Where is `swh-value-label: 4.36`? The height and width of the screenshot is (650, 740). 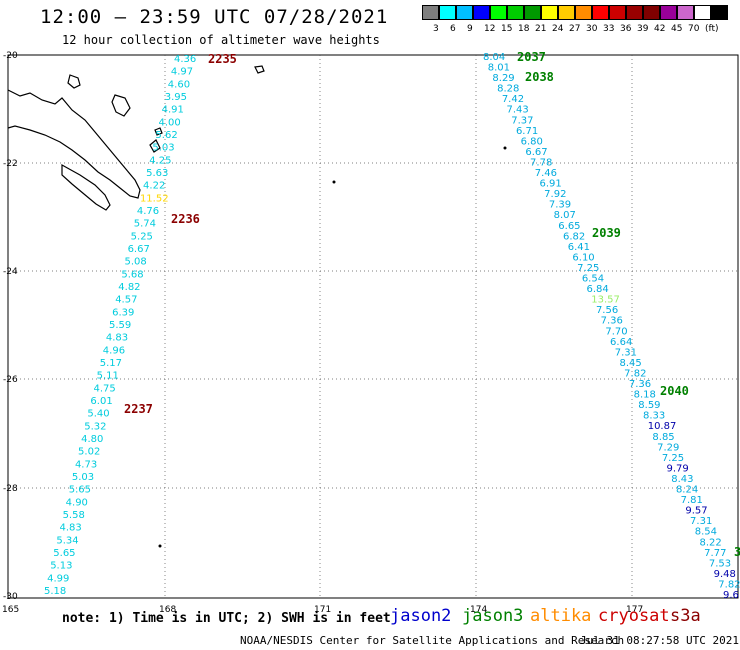
swh-value-label: 4.36 is located at coordinates (185, 59).